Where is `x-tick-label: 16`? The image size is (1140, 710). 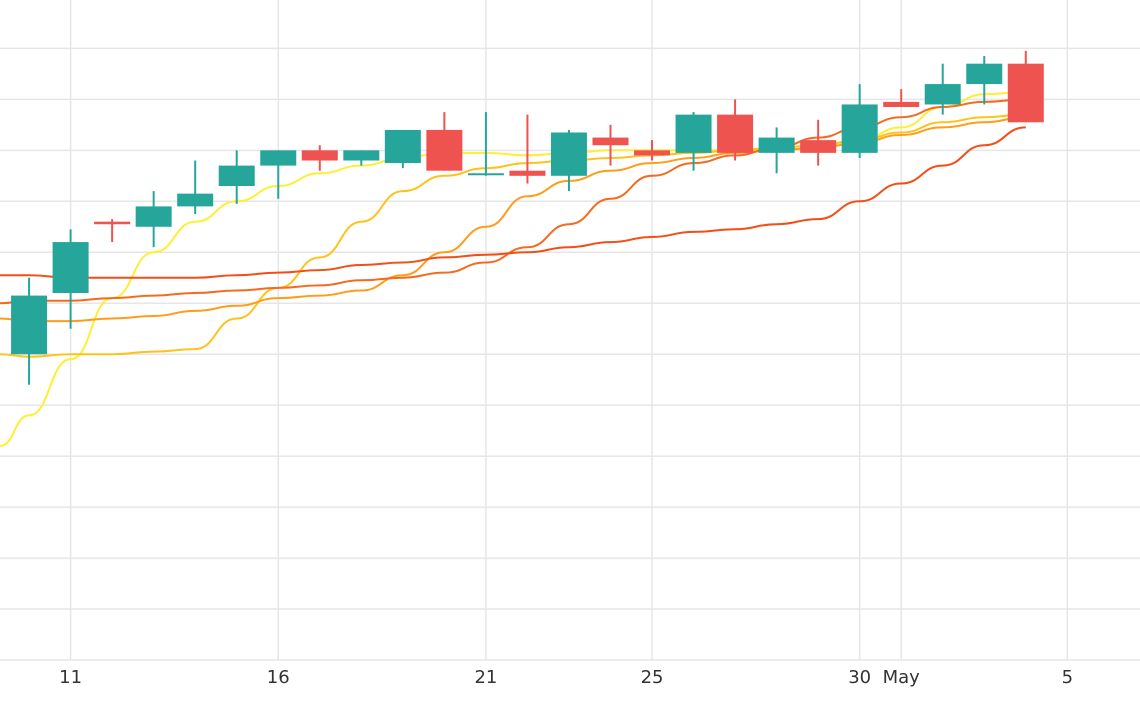
x-tick-label: 16 is located at coordinates (278, 677).